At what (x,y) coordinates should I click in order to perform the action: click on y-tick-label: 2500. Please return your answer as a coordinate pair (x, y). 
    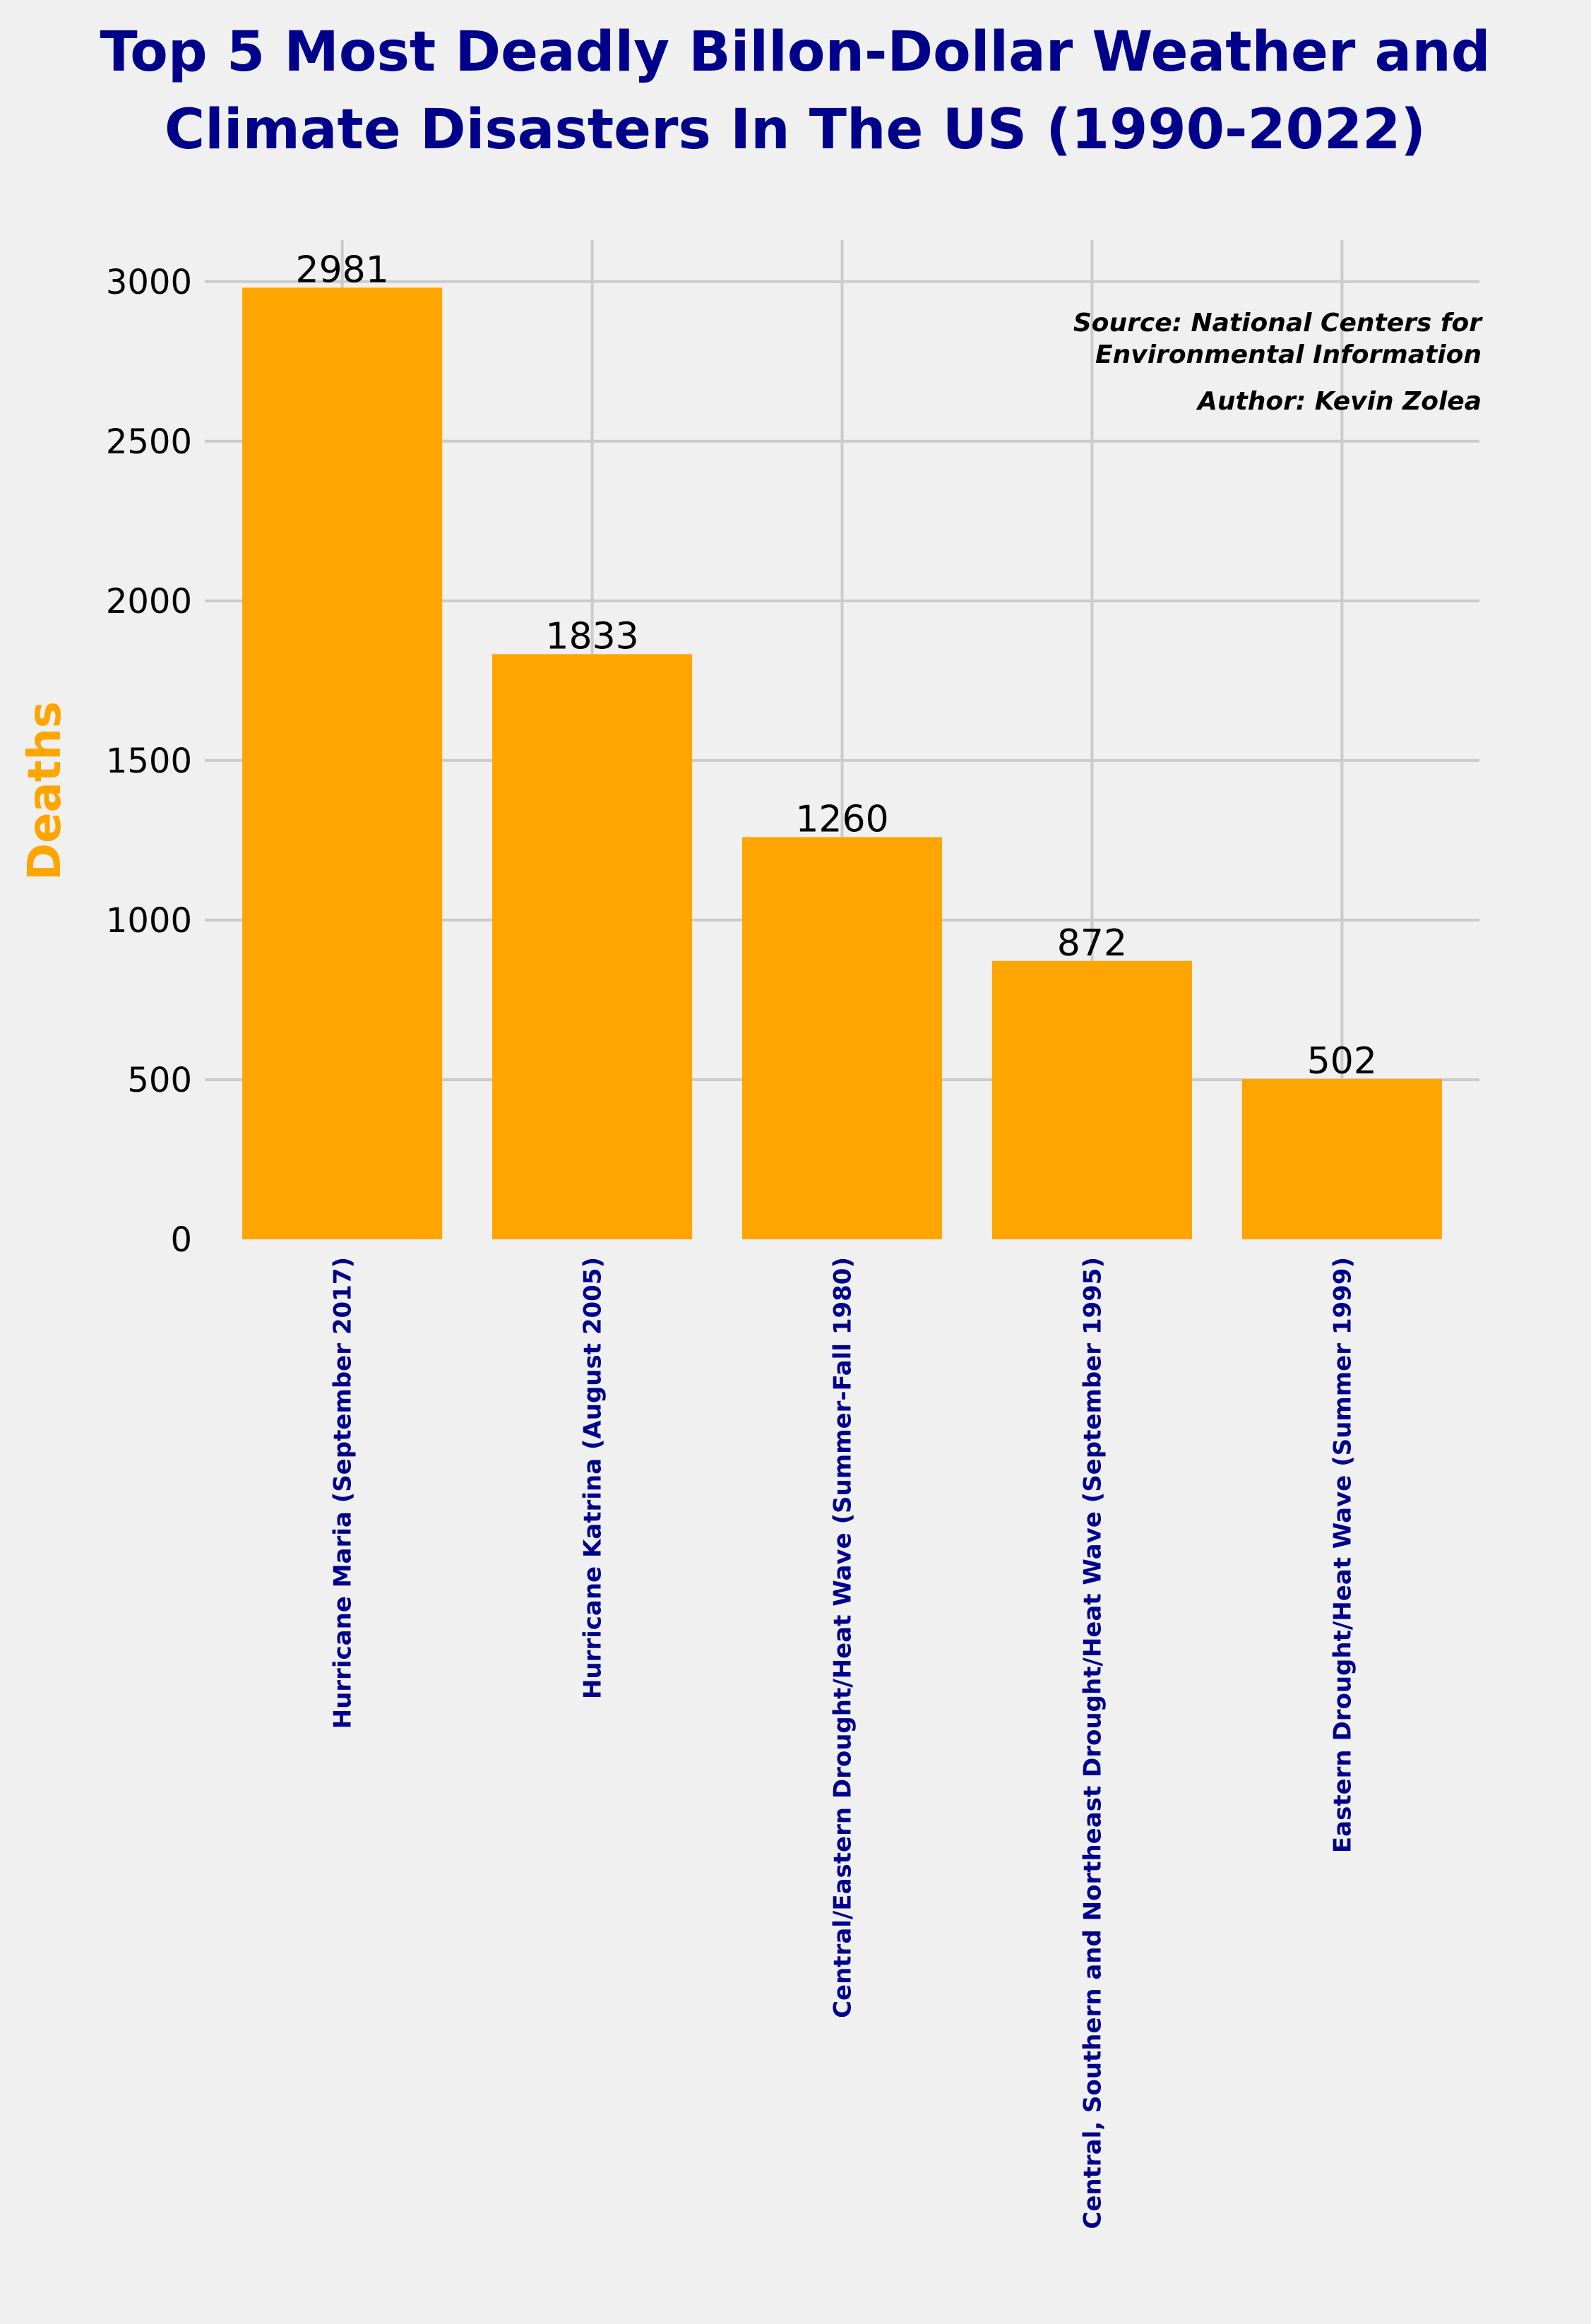
    Looking at the image, I should click on (149, 442).